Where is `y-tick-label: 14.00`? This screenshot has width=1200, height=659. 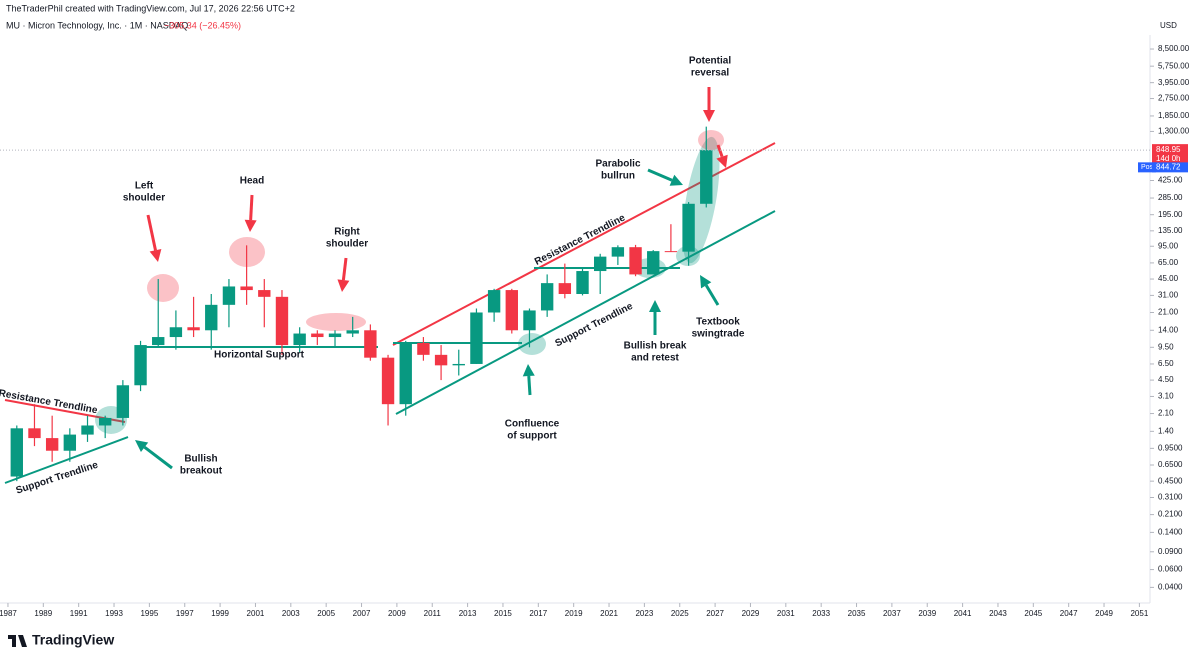
y-tick-label: 14.00 is located at coordinates (1168, 329).